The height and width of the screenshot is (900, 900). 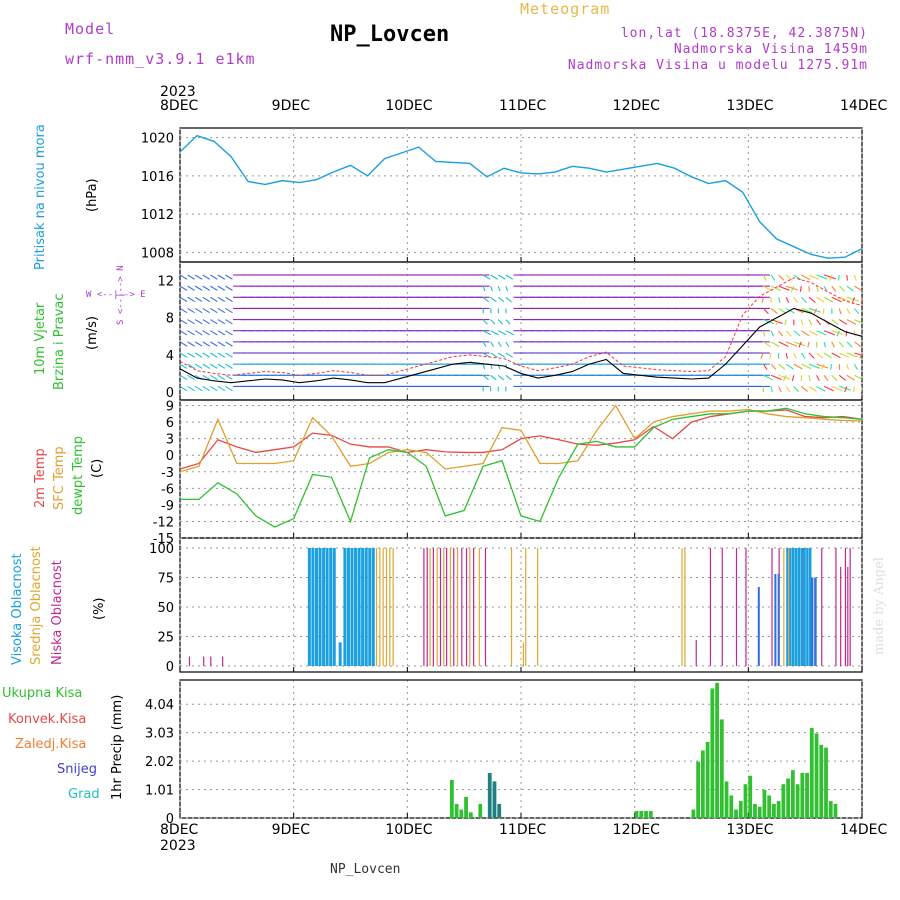 I want to click on top-tick-11DEC: 11DEC, so click(x=523, y=106).